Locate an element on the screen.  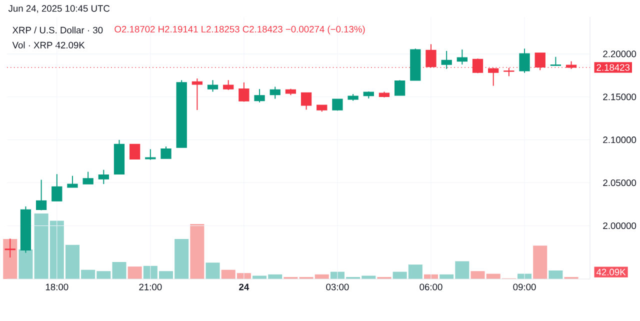
x-tick-label: 24 is located at coordinates (244, 287).